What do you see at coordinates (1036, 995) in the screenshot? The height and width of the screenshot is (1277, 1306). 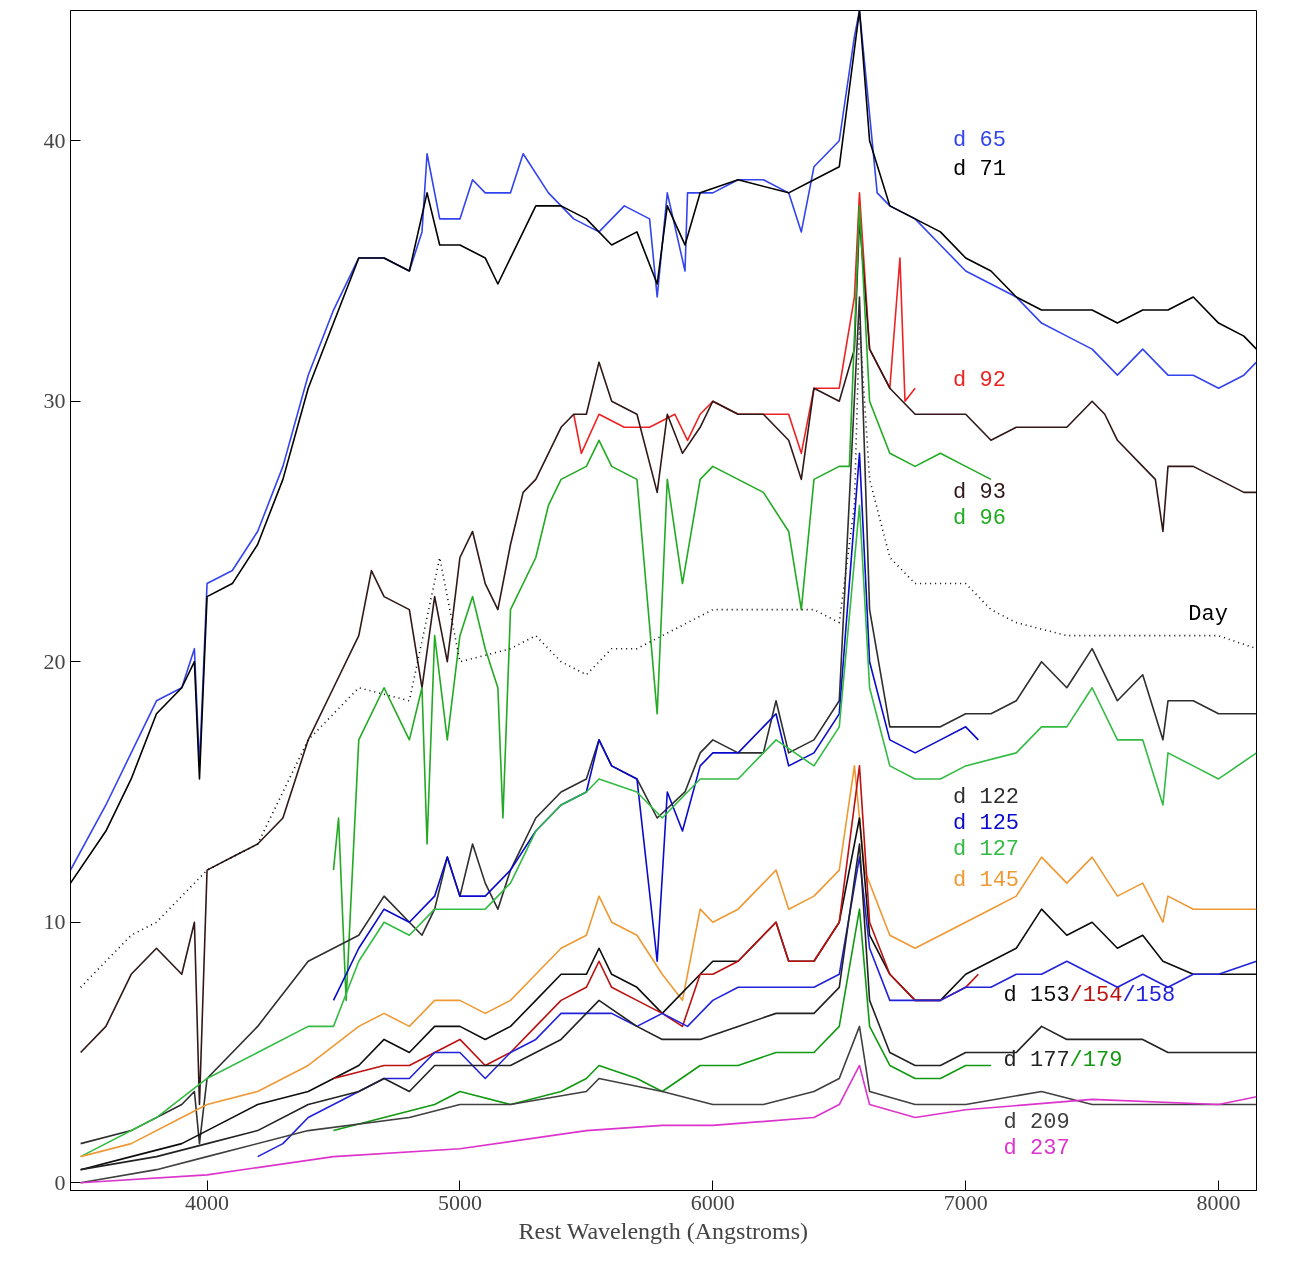 I see `series-label: d 153` at bounding box center [1036, 995].